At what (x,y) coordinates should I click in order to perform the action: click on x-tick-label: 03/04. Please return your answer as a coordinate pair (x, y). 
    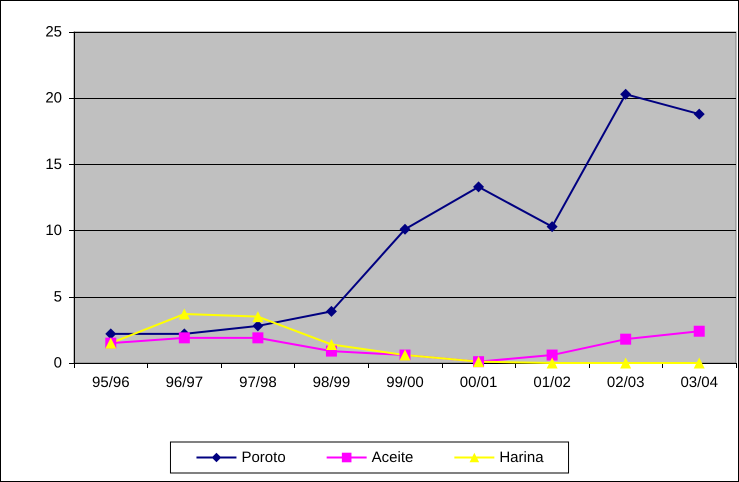
    Looking at the image, I should click on (699, 382).